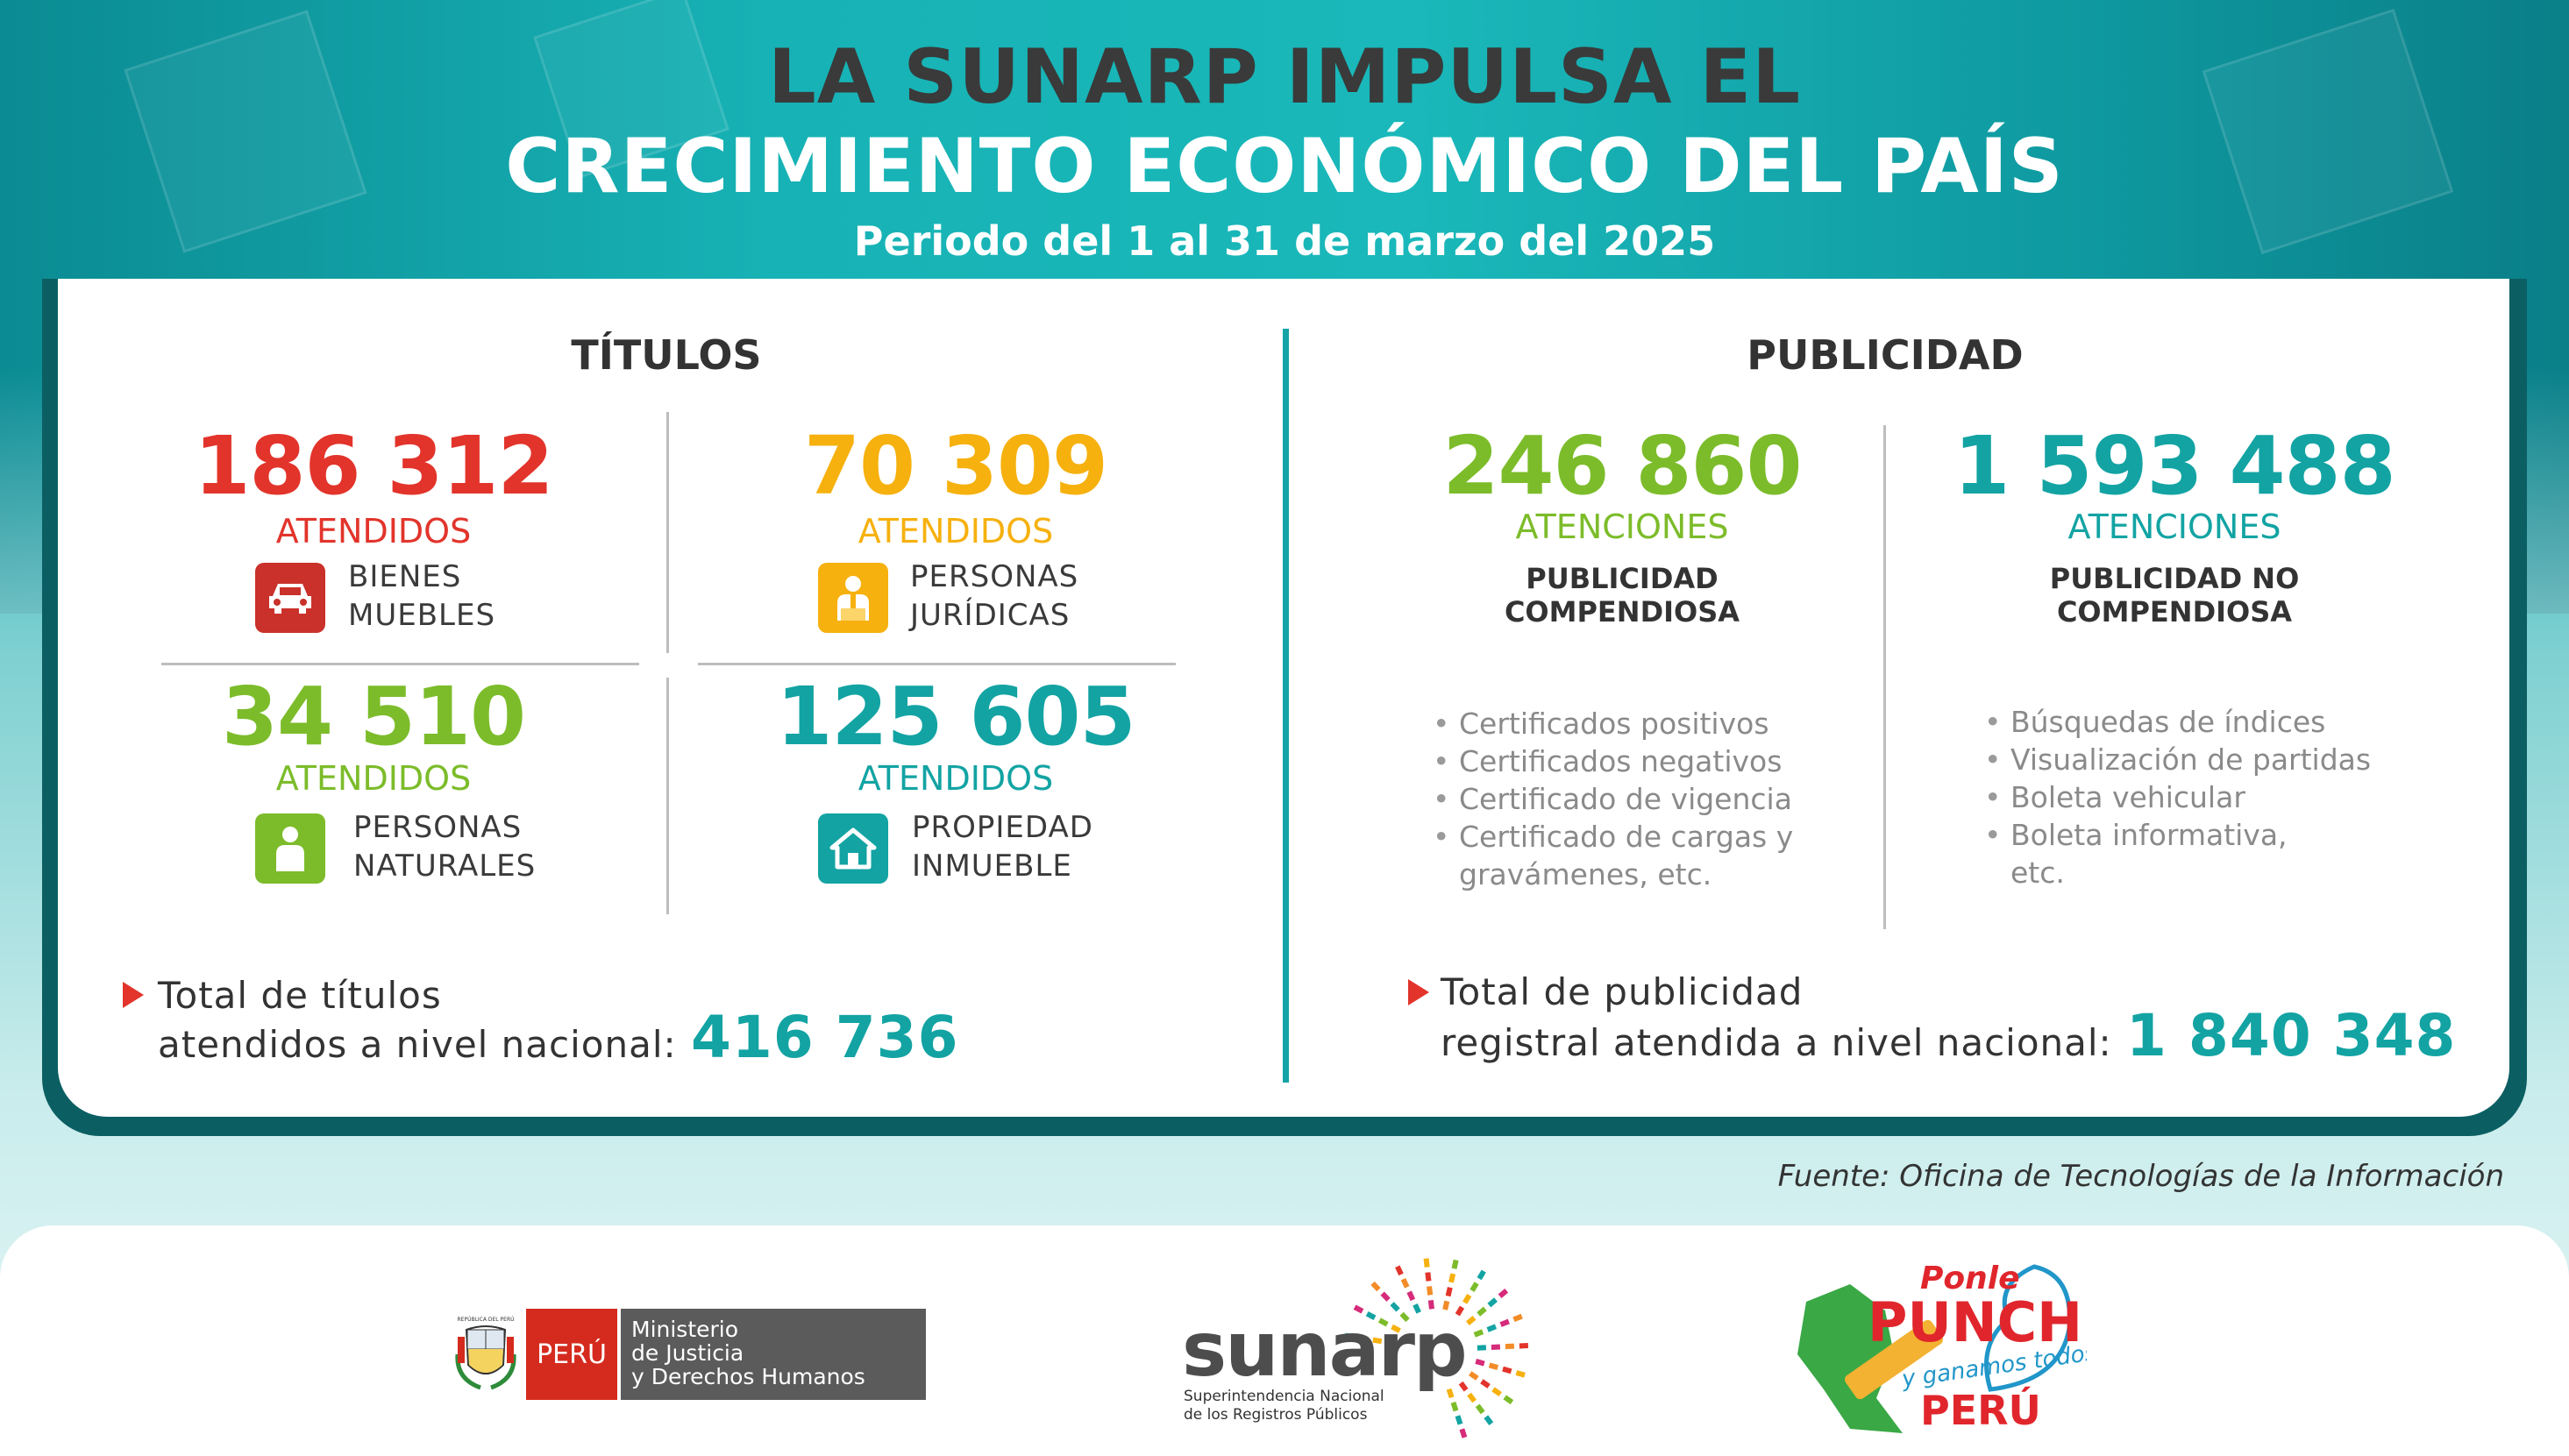 The image size is (2569, 1456). Describe the element at coordinates (853, 848) in the screenshot. I see `house-icon` at that location.